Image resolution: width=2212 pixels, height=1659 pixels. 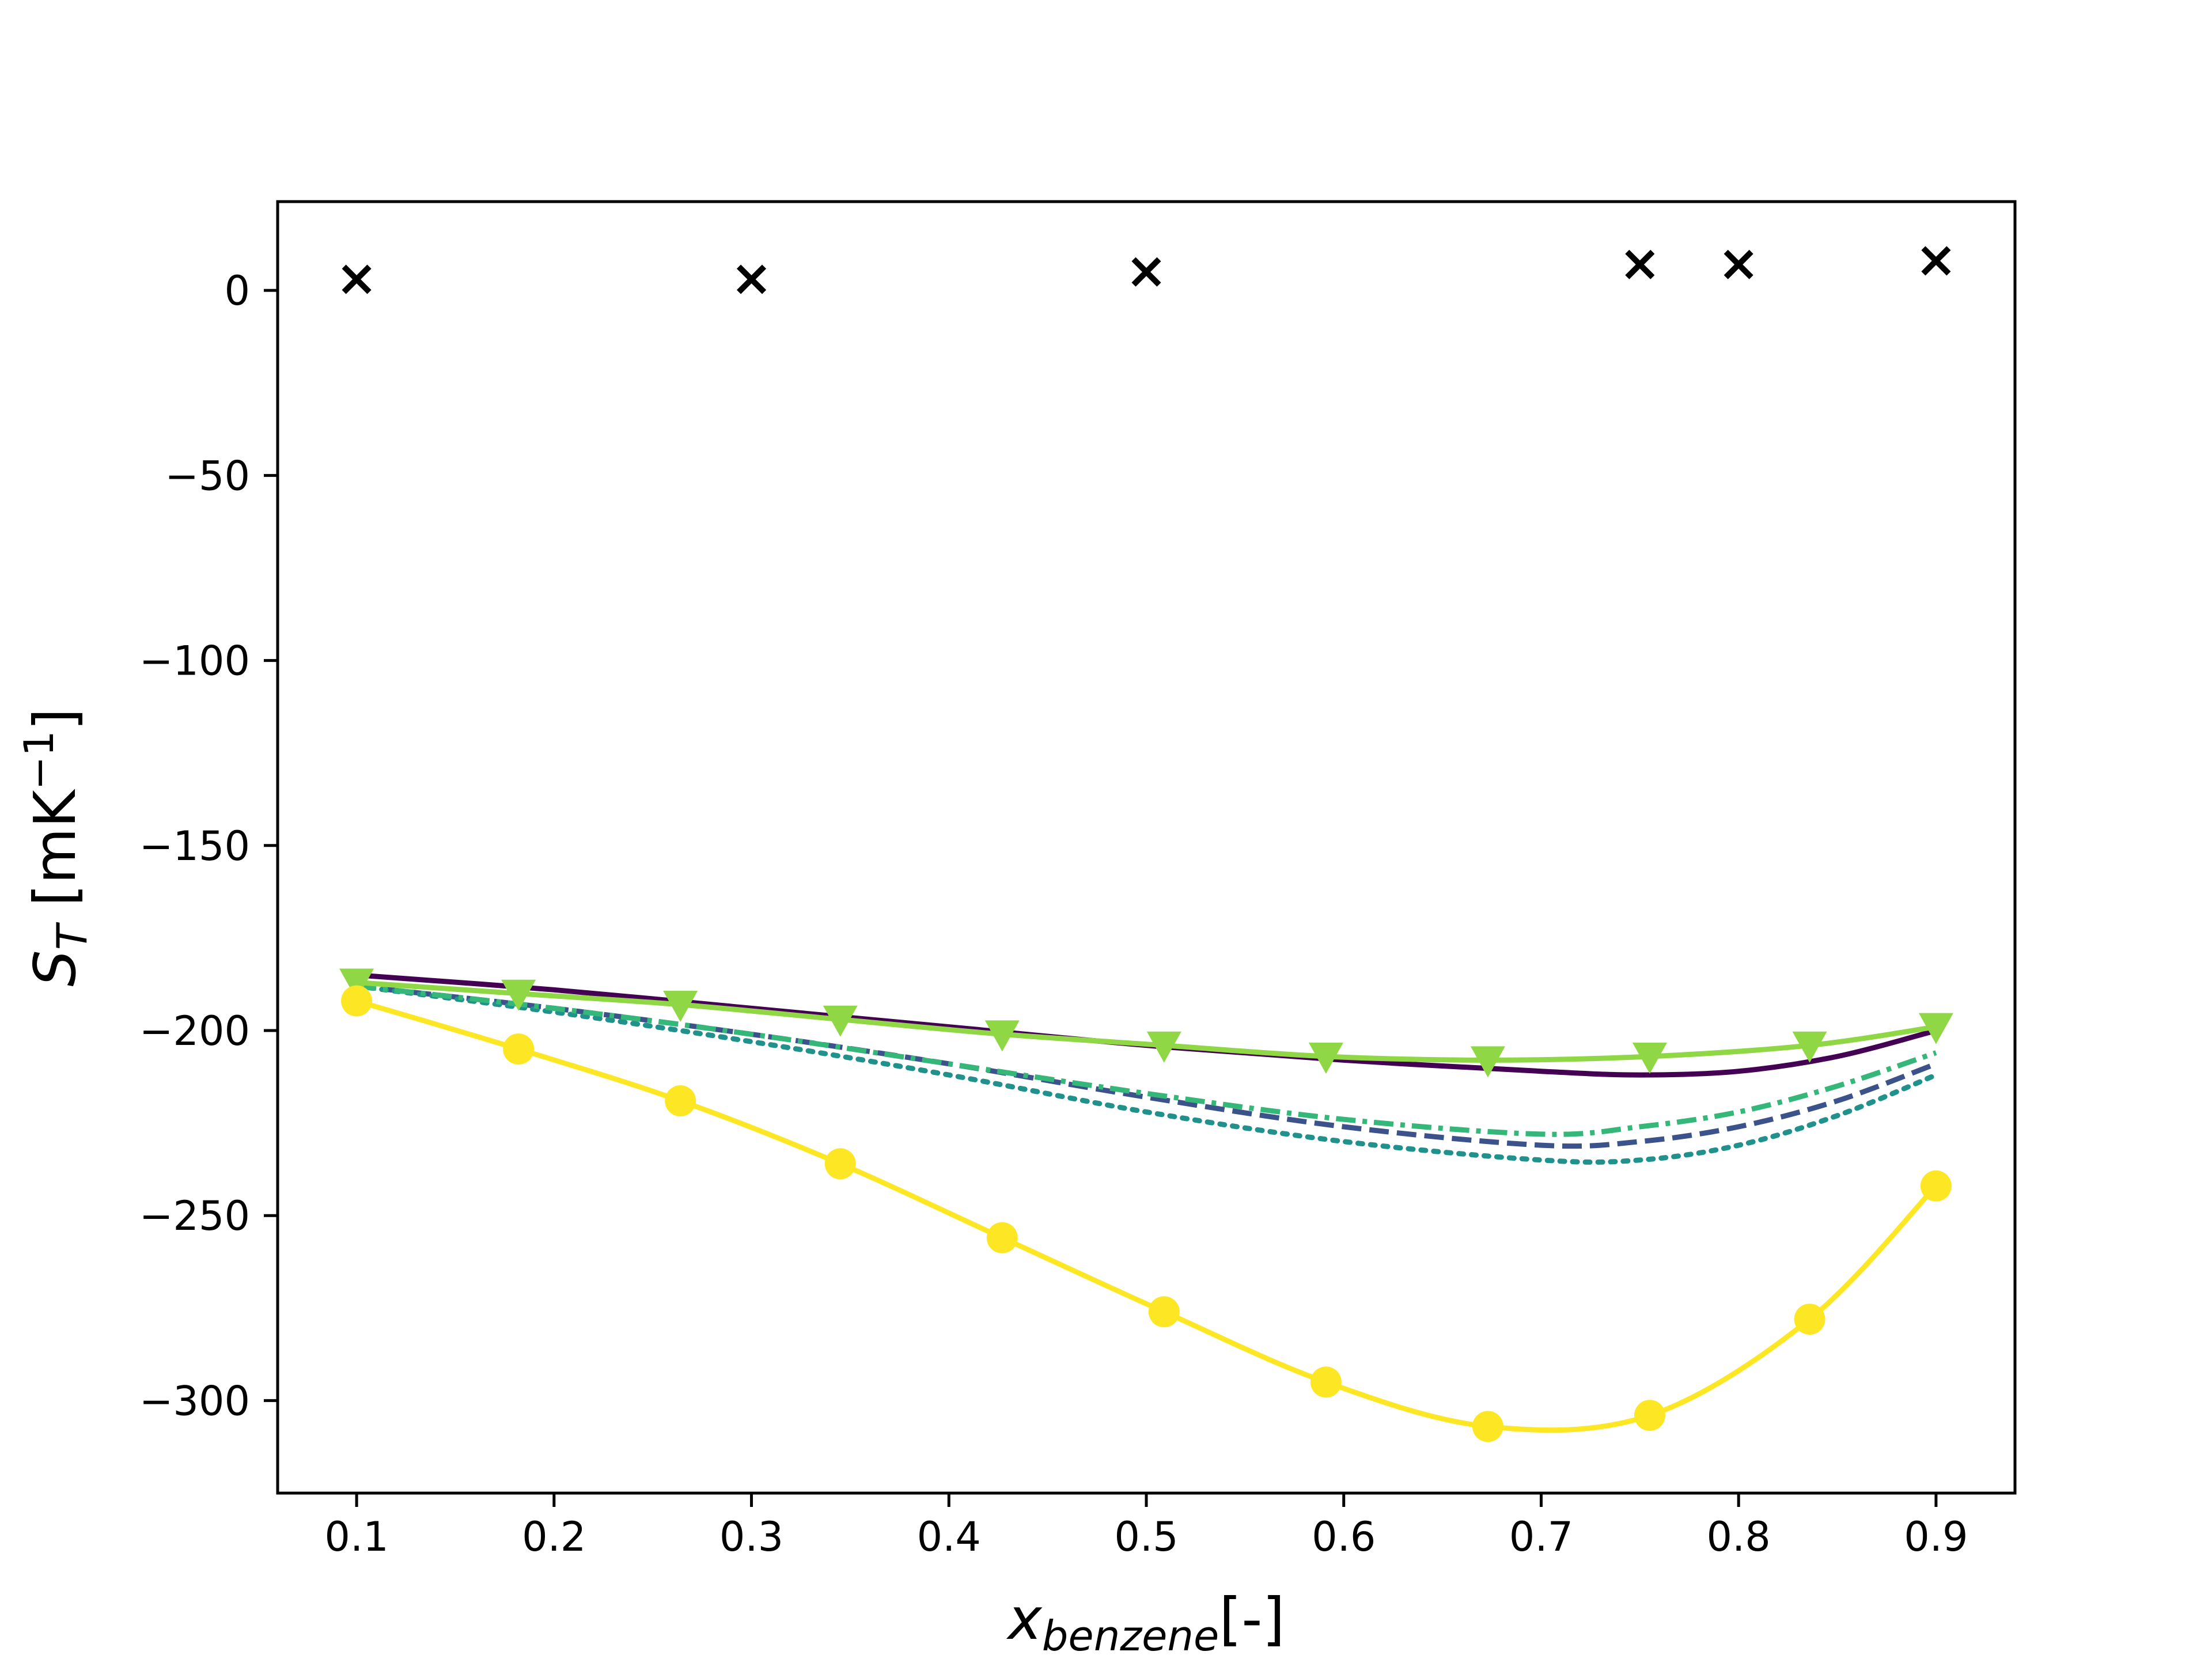 What do you see at coordinates (194, 1031) in the screenshot?
I see `y-tick-label: −200` at bounding box center [194, 1031].